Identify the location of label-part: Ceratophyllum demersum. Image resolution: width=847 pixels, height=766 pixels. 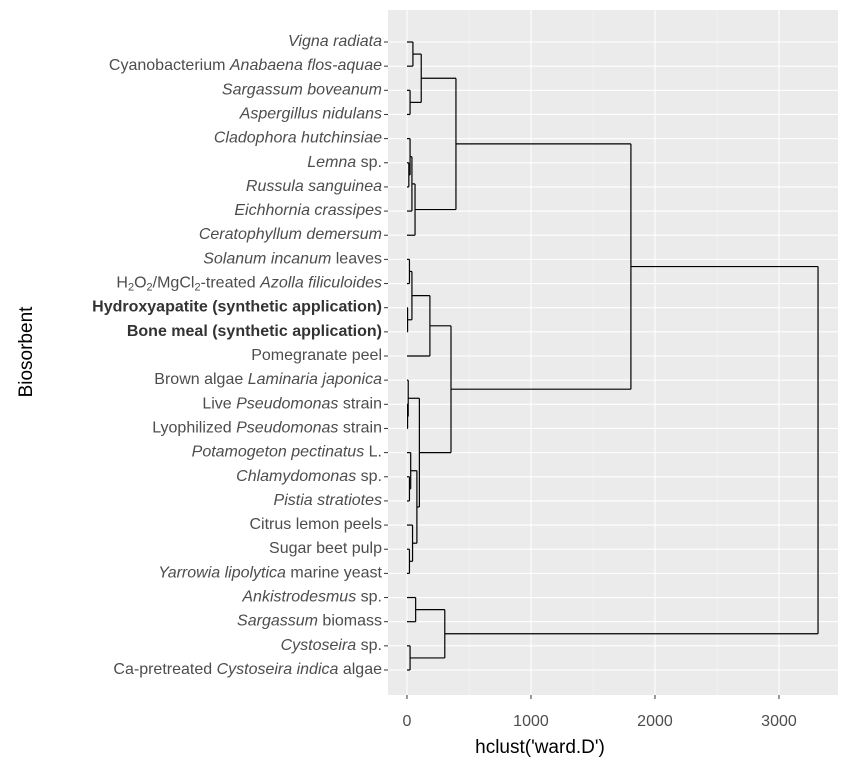
(290, 234).